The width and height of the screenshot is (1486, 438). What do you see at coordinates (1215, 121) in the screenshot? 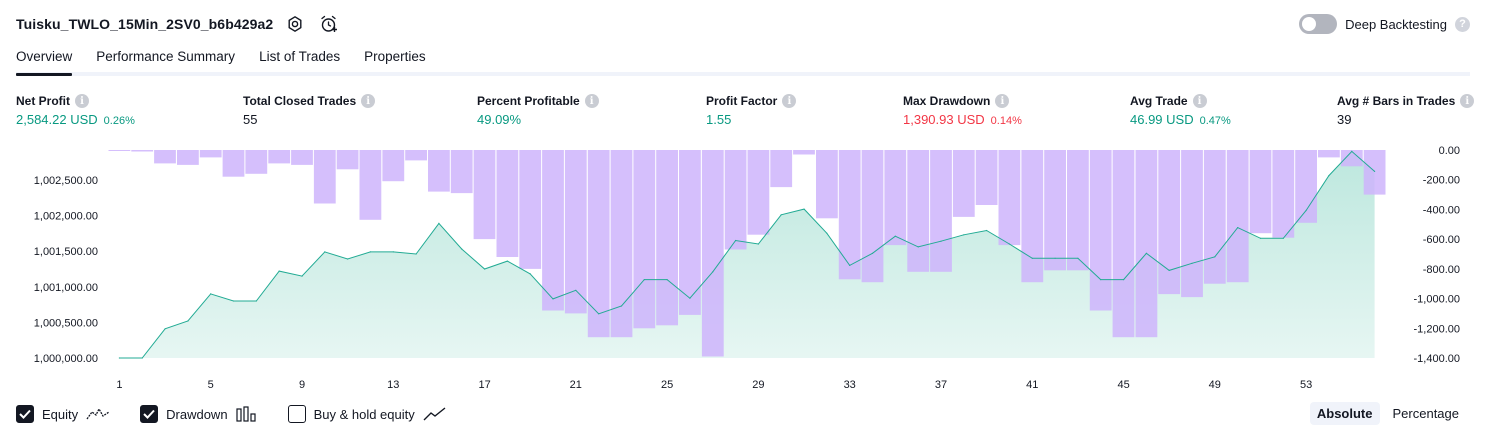
I see `metric-percent: 0.47%` at bounding box center [1215, 121].